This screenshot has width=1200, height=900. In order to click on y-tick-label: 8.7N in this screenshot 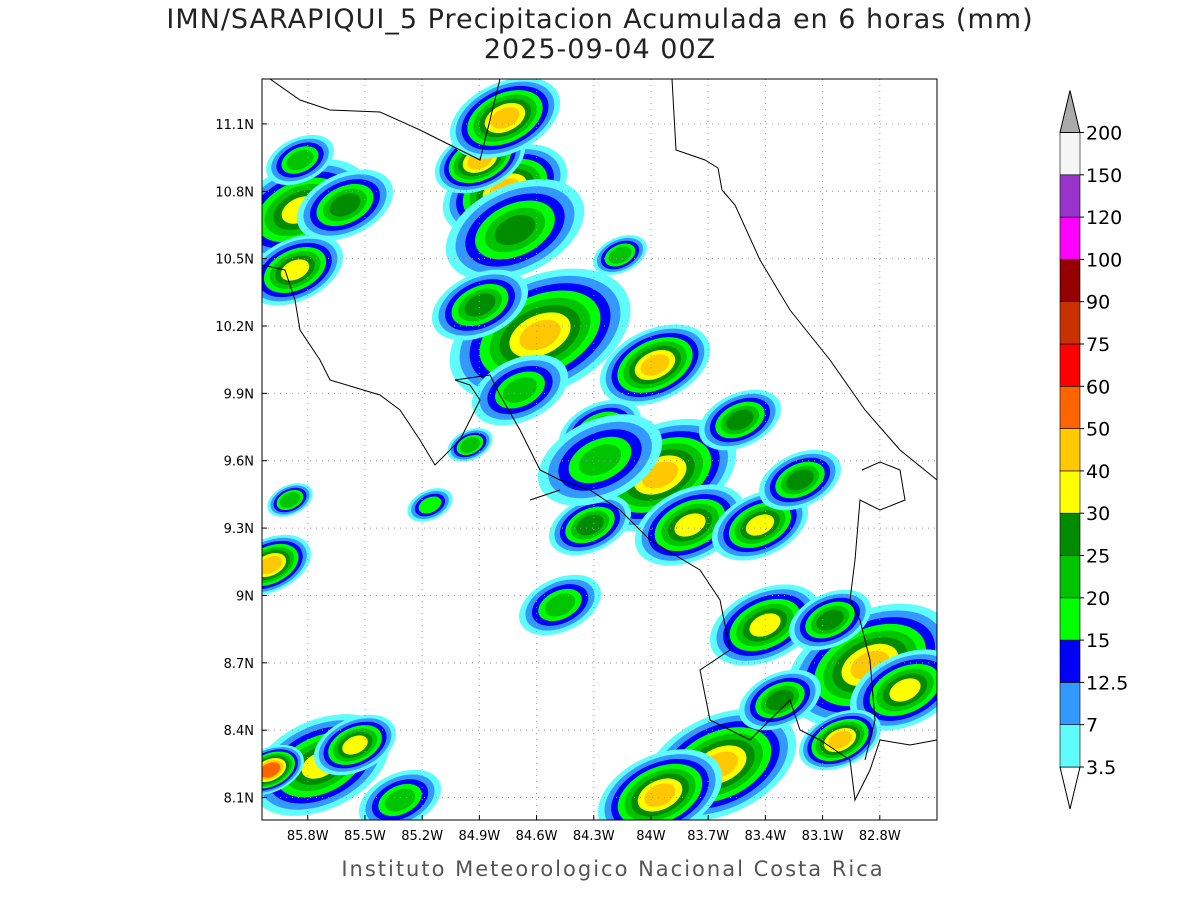, I will do `click(239, 664)`.